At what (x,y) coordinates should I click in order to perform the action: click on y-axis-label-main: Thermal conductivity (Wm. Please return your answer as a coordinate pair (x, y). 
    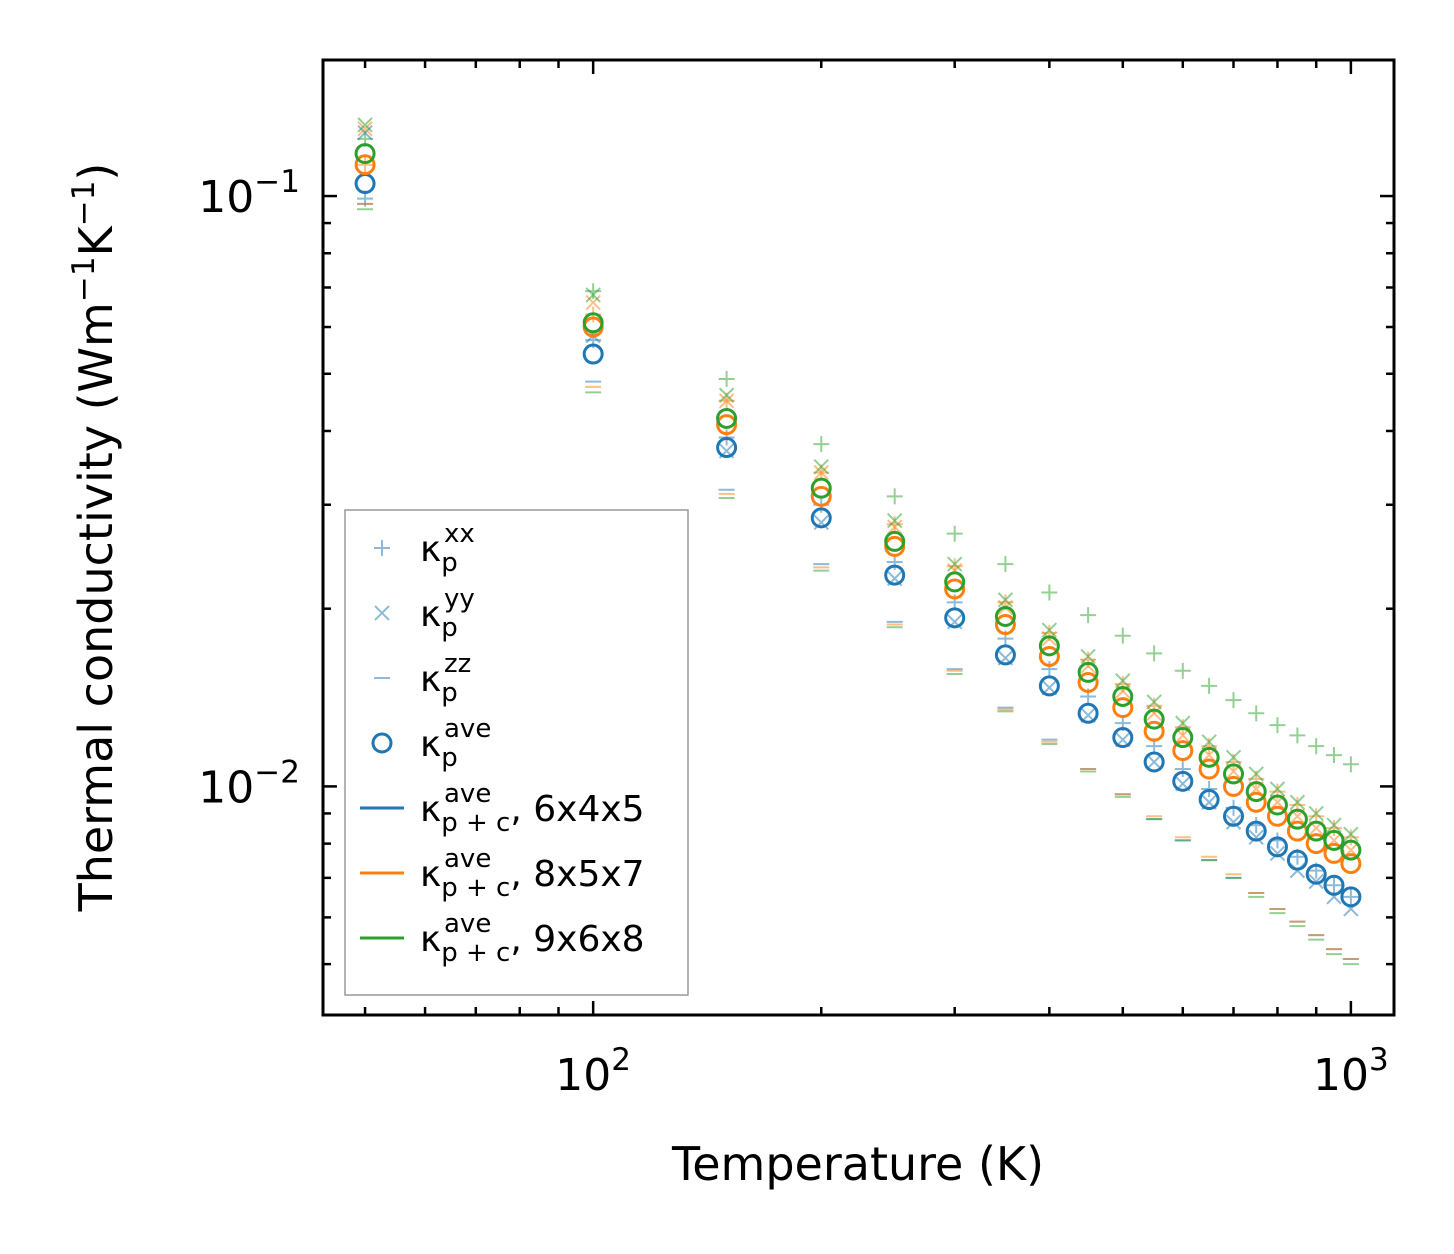
    Looking at the image, I should click on (96, 607).